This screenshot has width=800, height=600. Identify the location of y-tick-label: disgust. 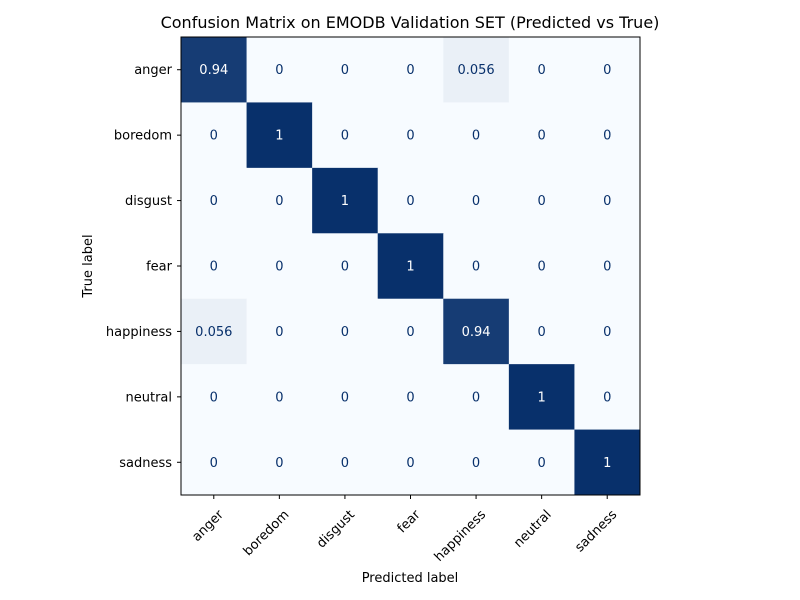
(148, 201).